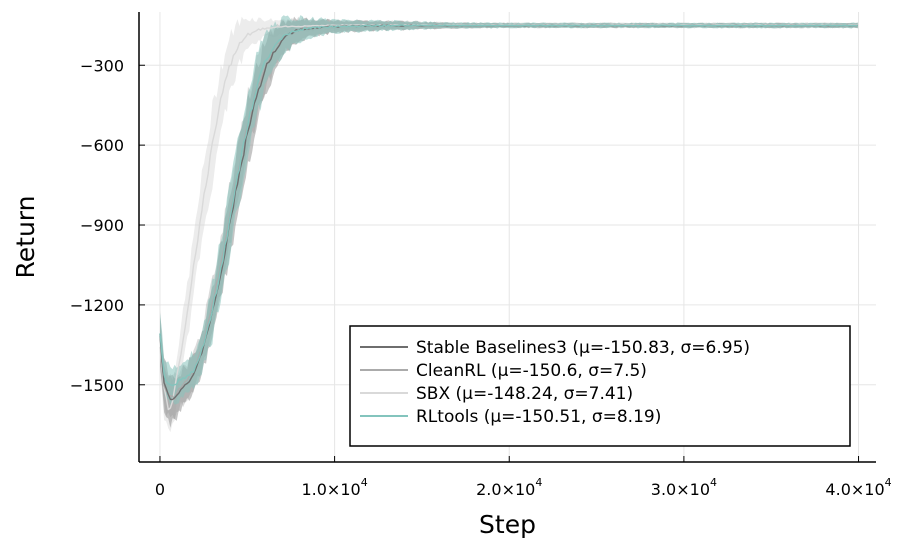 The width and height of the screenshot is (906, 544). What do you see at coordinates (334, 487) in the screenshot?
I see `x-tick-label: 1.0×10⁴` at bounding box center [334, 487].